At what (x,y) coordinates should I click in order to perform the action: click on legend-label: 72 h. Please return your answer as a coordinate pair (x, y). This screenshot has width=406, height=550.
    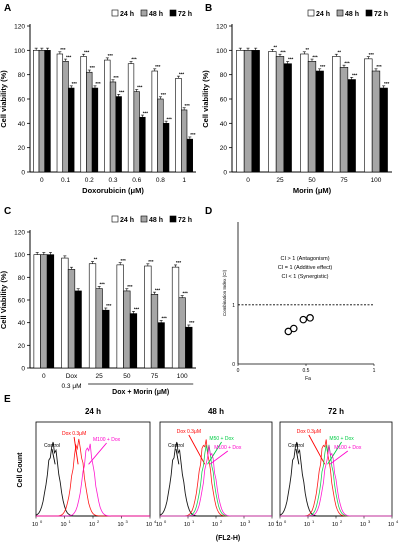
    Looking at the image, I should click on (185, 220).